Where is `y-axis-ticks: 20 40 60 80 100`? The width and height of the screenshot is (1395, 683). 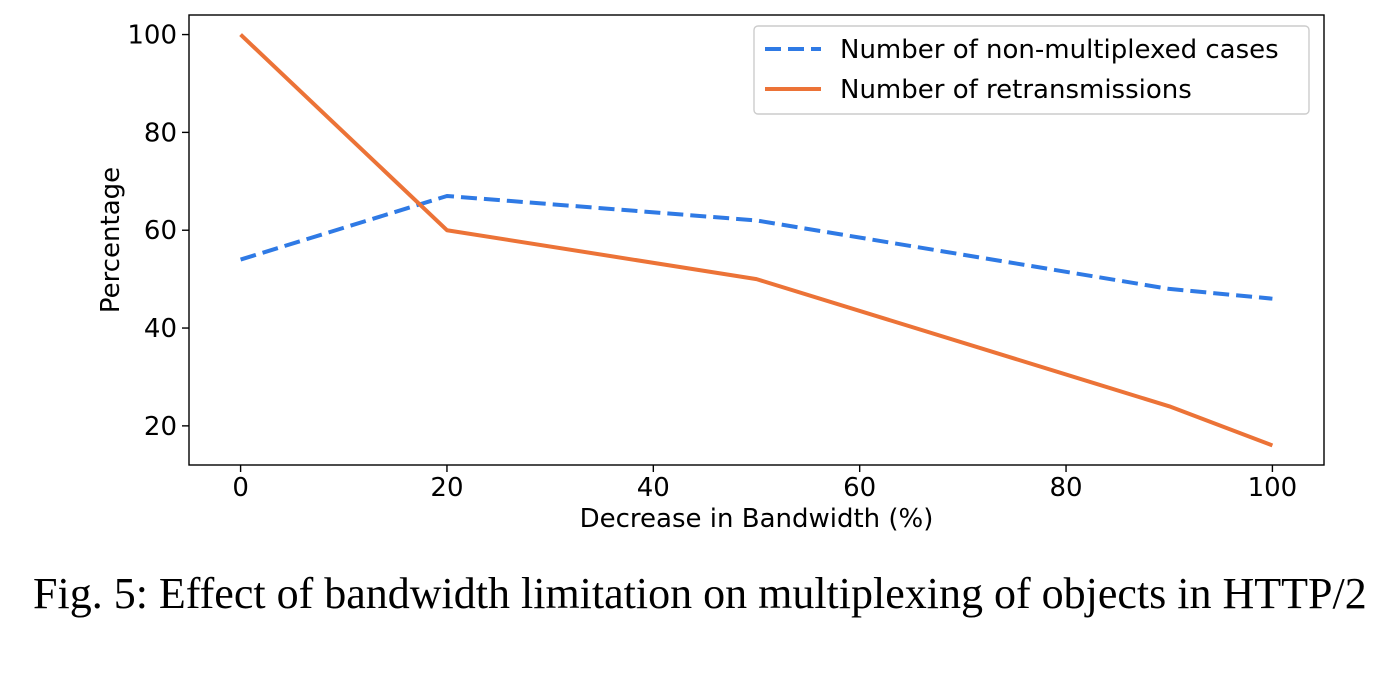 y-axis-ticks: 20 40 60 80 100 is located at coordinates (158, 231).